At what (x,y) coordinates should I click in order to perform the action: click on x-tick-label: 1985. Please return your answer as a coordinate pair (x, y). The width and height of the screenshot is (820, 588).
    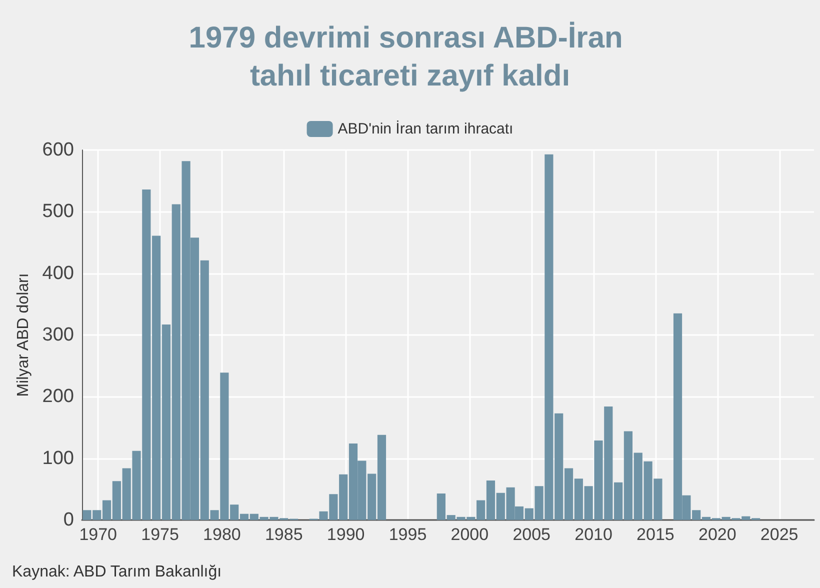
    Looking at the image, I should click on (283, 534).